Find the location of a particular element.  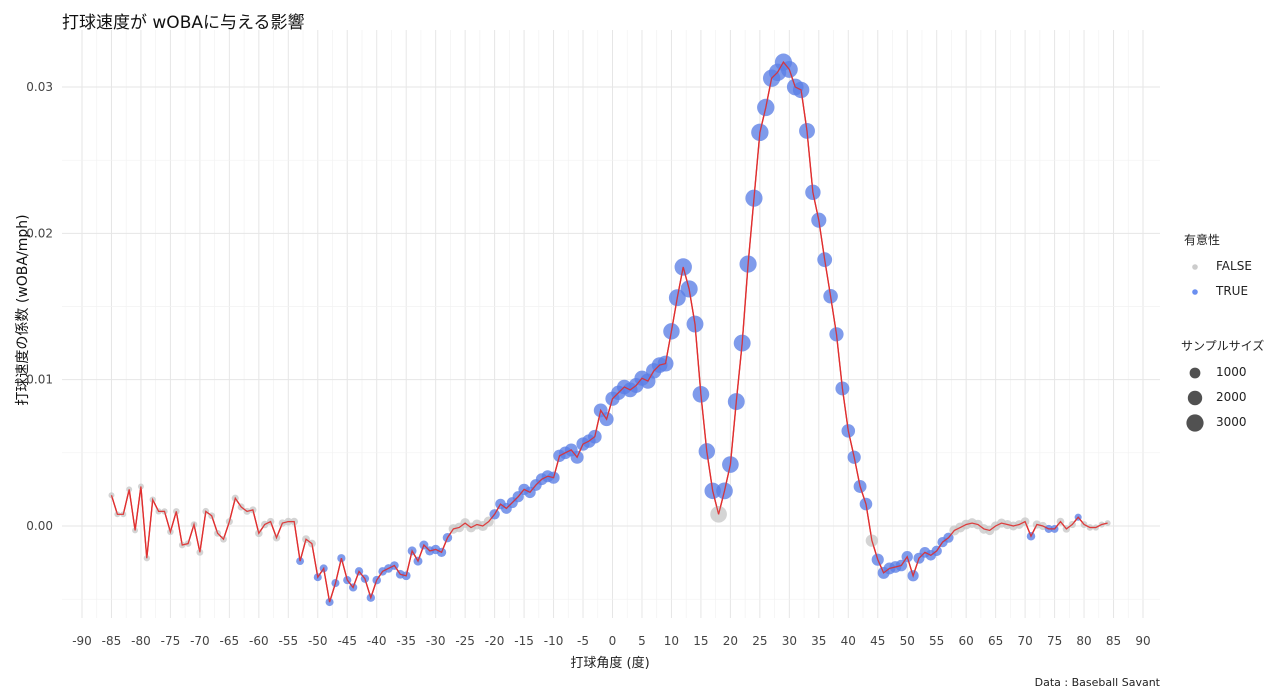

x-tick-label: 30 is located at coordinates (789, 641).